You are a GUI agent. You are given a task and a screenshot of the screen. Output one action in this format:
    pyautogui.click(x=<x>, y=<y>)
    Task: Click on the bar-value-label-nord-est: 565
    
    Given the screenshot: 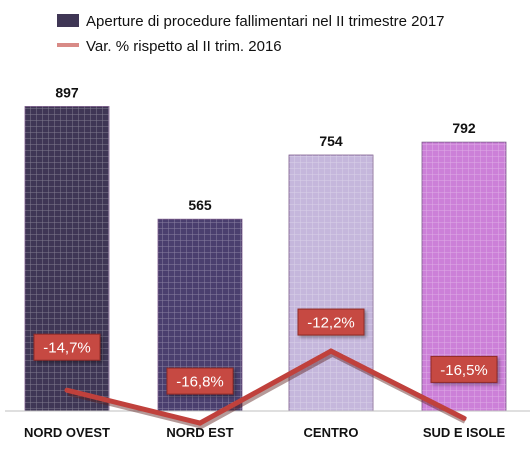 What is the action you would take?
    pyautogui.click(x=200, y=205)
    